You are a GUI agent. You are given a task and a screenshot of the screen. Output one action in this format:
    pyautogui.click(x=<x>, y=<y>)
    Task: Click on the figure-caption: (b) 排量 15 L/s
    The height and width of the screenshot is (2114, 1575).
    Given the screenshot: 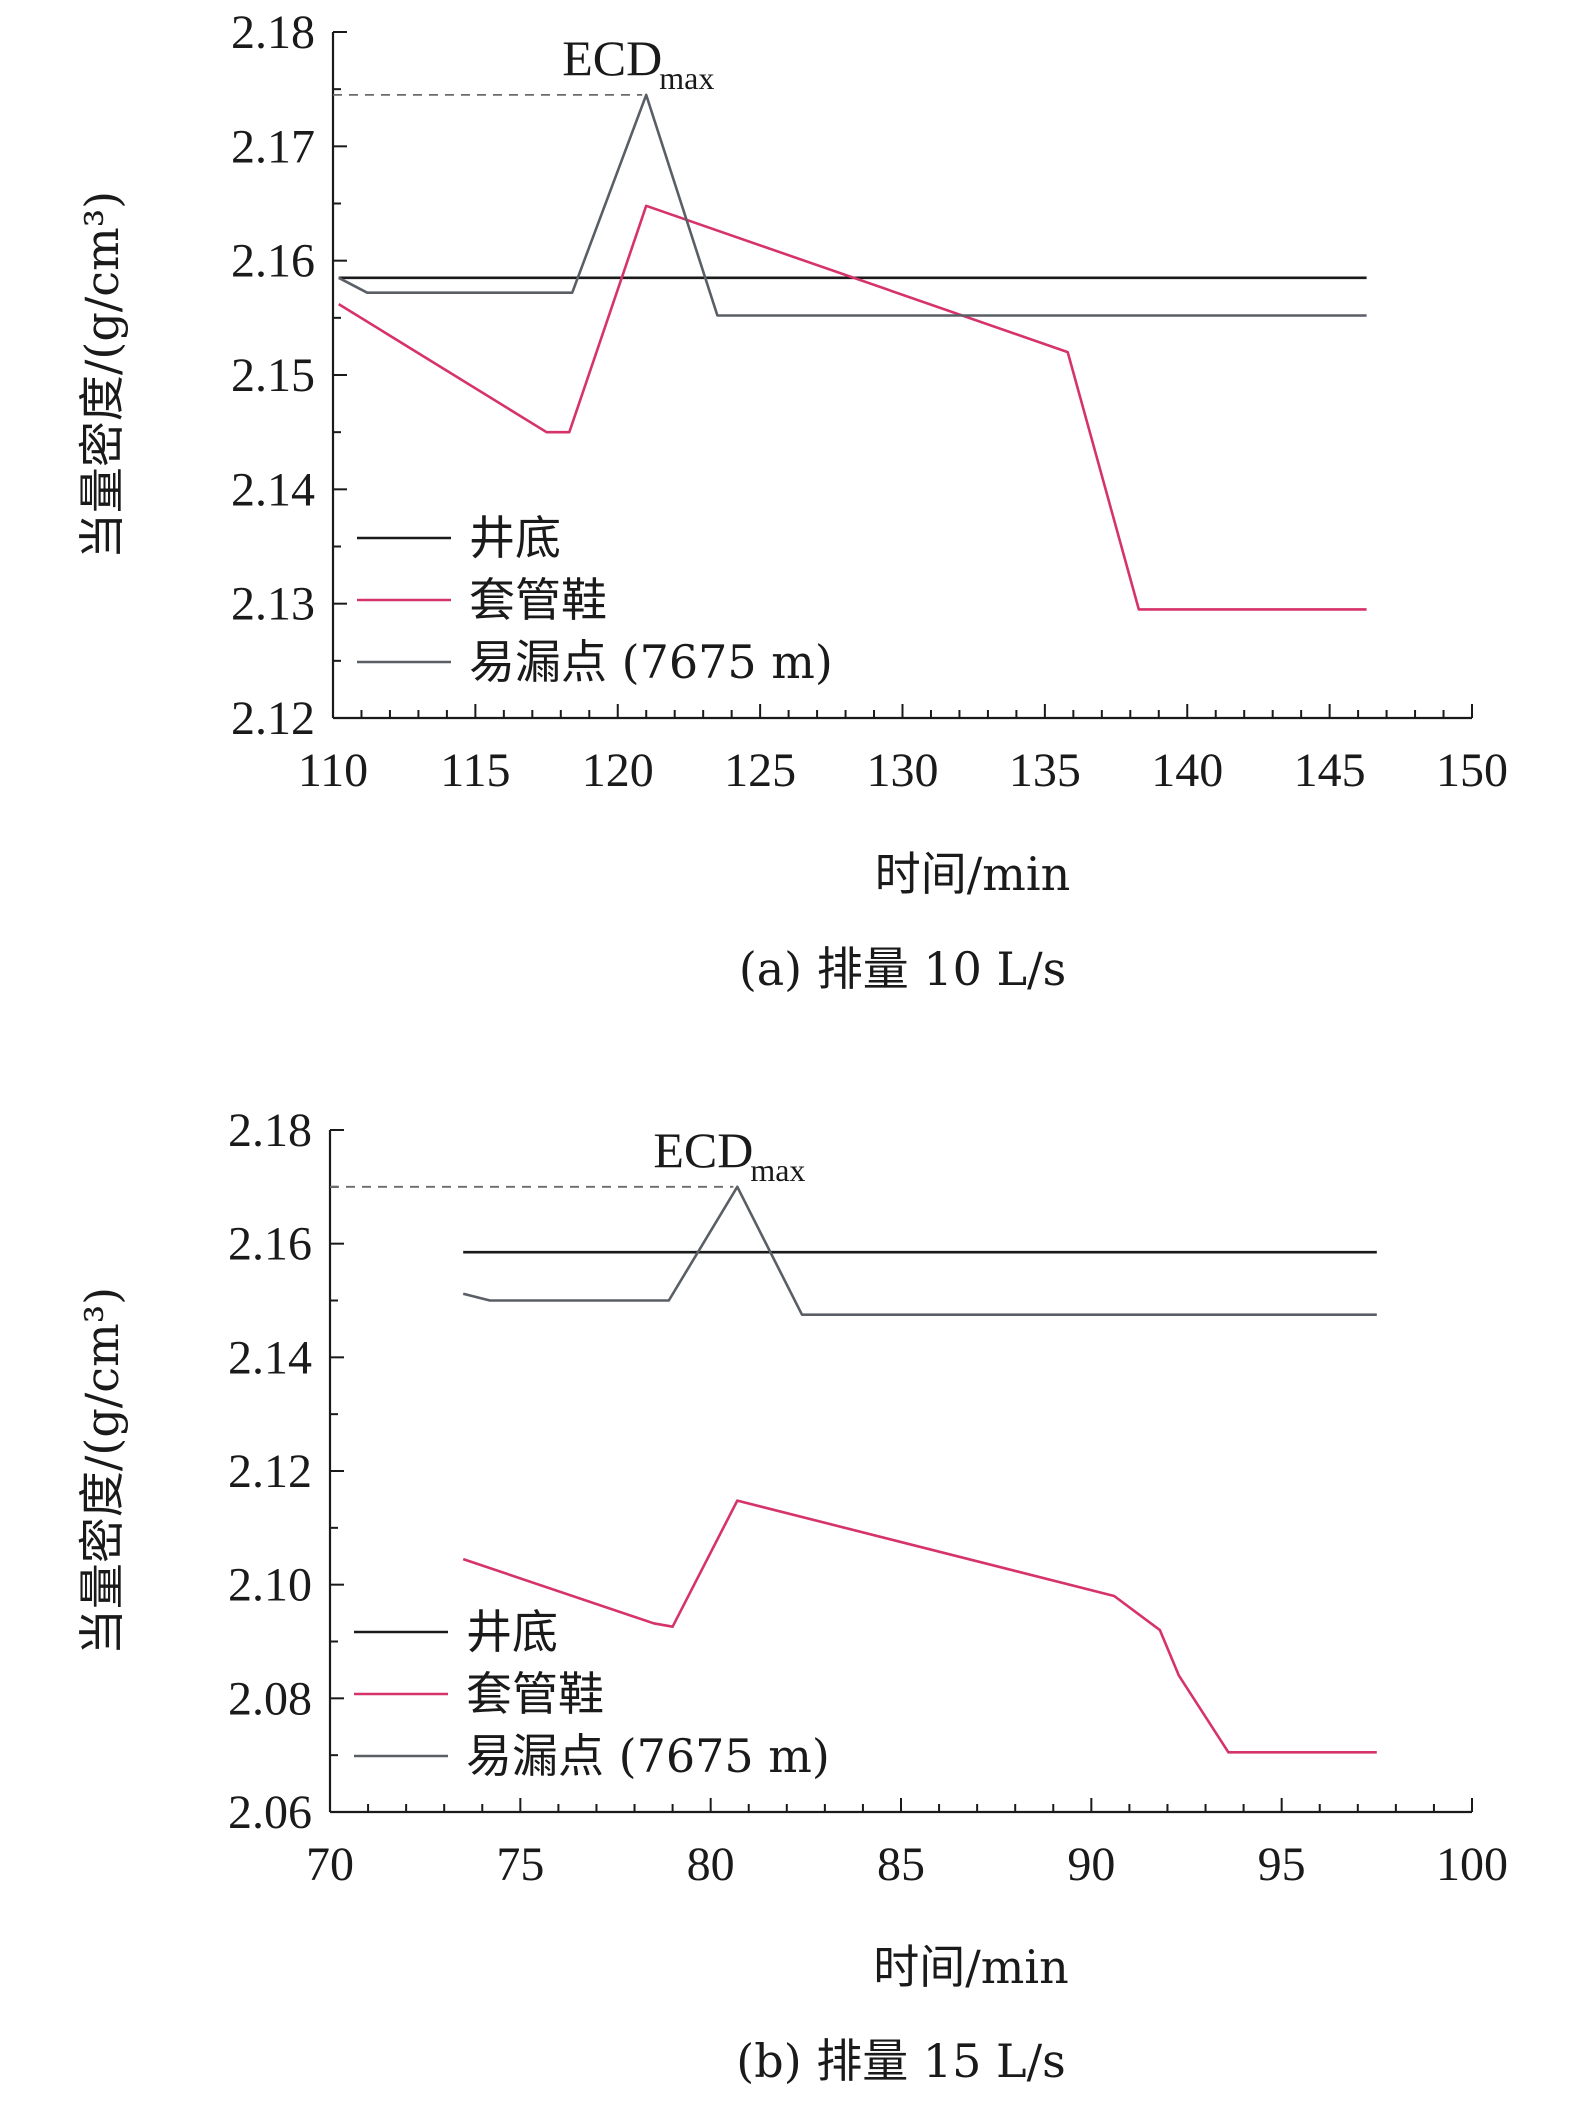 What is the action you would take?
    pyautogui.click(x=900, y=2061)
    